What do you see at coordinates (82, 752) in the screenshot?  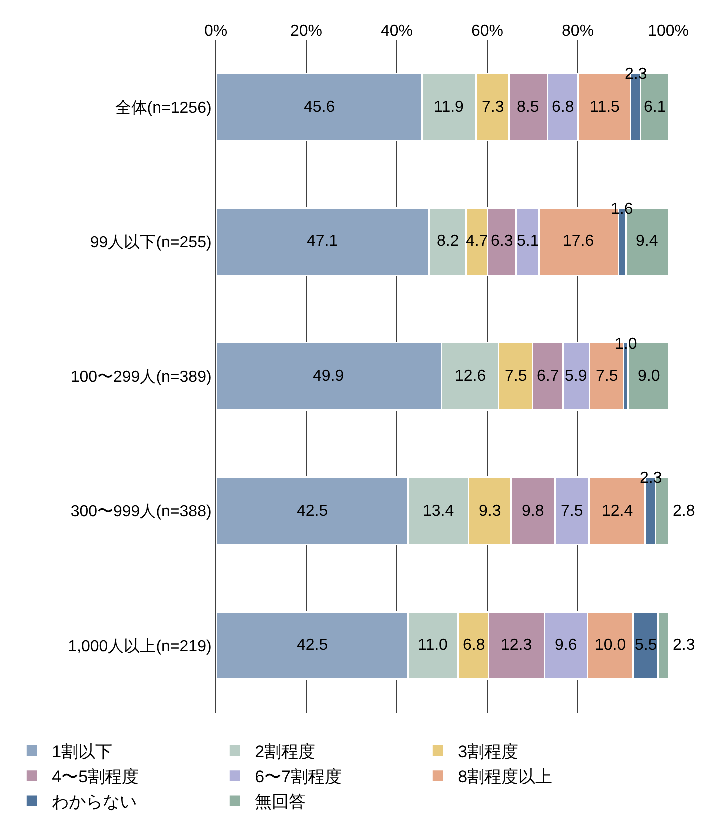 I see `legend-label: 1割以下` at bounding box center [82, 752].